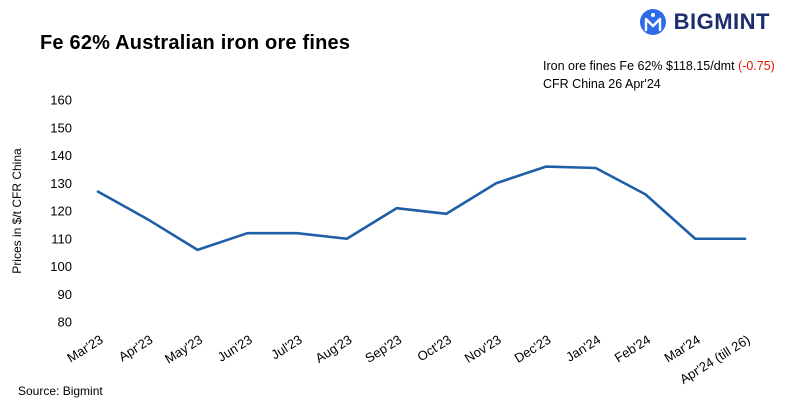  What do you see at coordinates (61, 155) in the screenshot?
I see `y-axis-tick-label: 140` at bounding box center [61, 155].